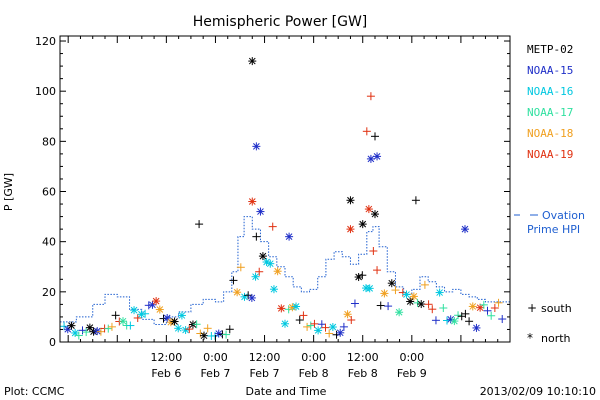 The height and width of the screenshot is (400, 600). I want to click on x-tick-date: Feb 7, so click(215, 373).